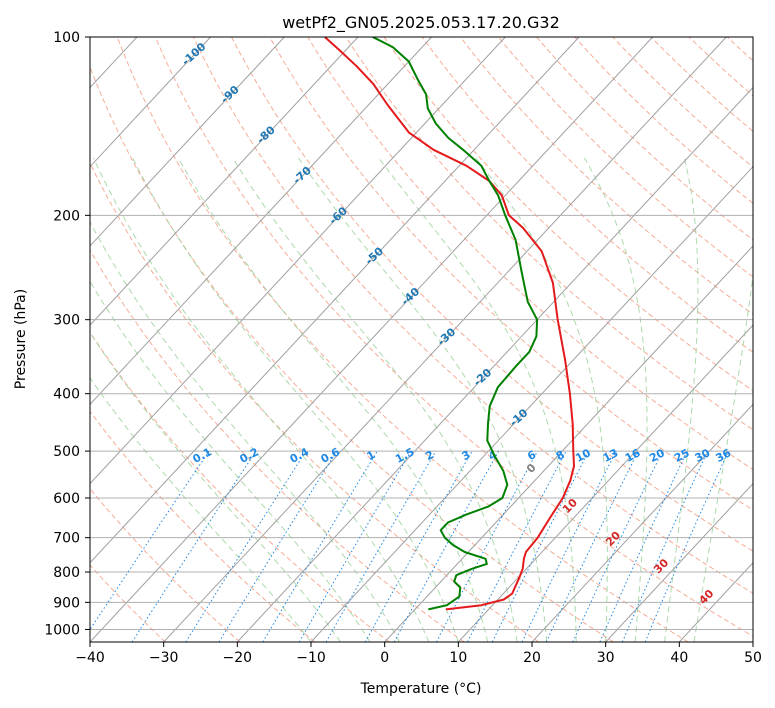 The image size is (775, 708). I want to click on x-tick-label: 50, so click(753, 658).